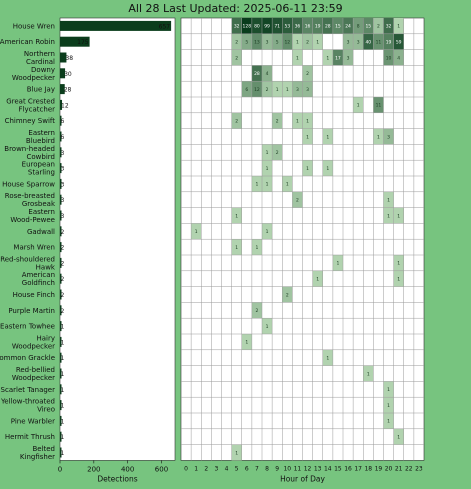 The image size is (471, 489). Describe the element at coordinates (338, 468) in the screenshot. I see `hour-tick-label: 15` at that location.